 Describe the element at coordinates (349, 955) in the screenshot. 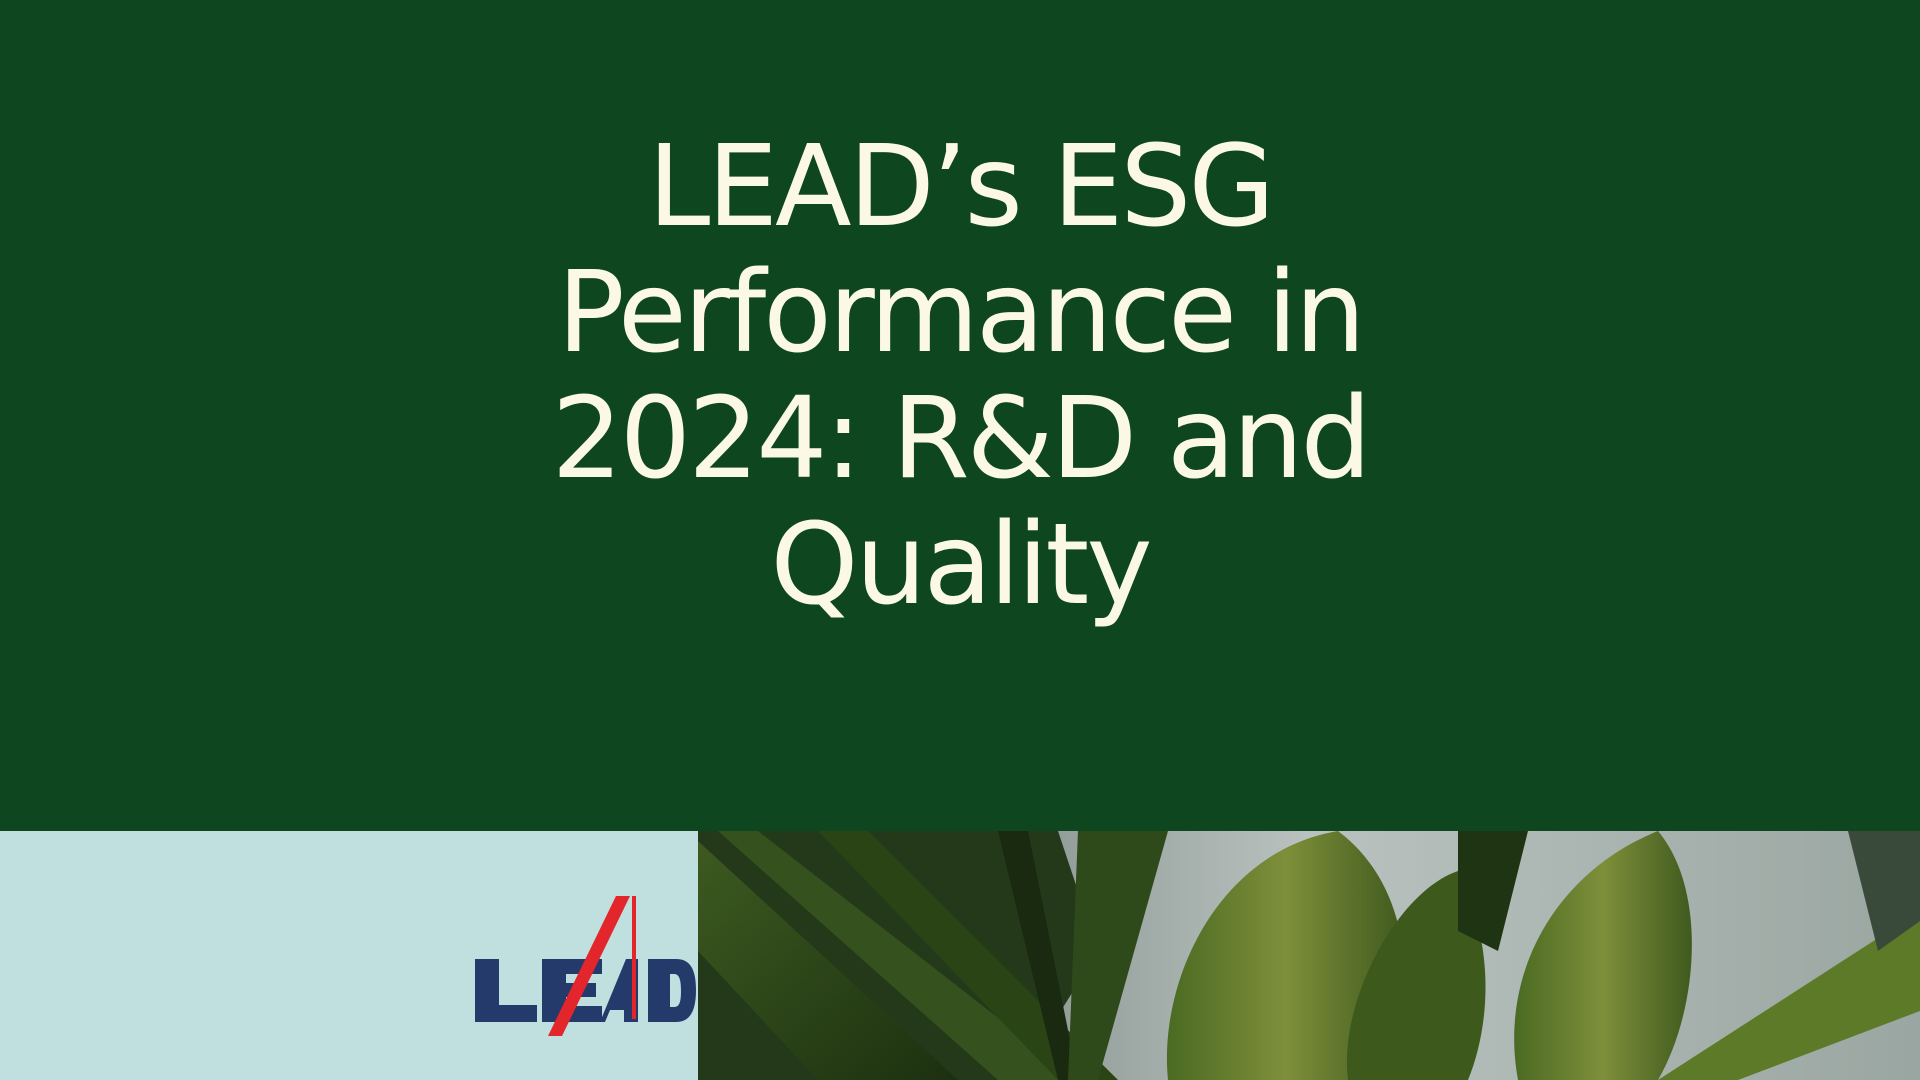

I see `logo-panel` at that location.